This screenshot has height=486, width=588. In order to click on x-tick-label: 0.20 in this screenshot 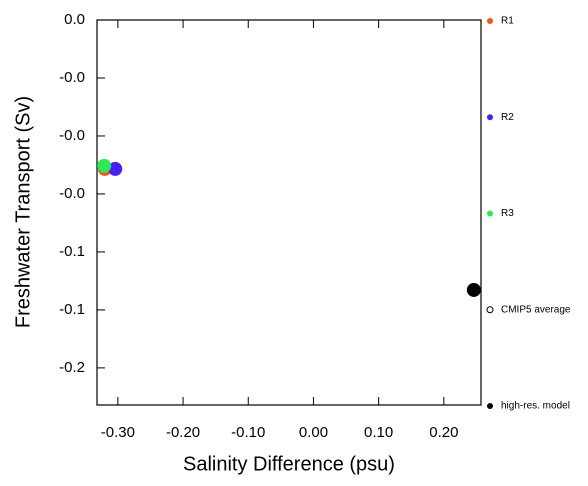, I will do `click(443, 432)`.